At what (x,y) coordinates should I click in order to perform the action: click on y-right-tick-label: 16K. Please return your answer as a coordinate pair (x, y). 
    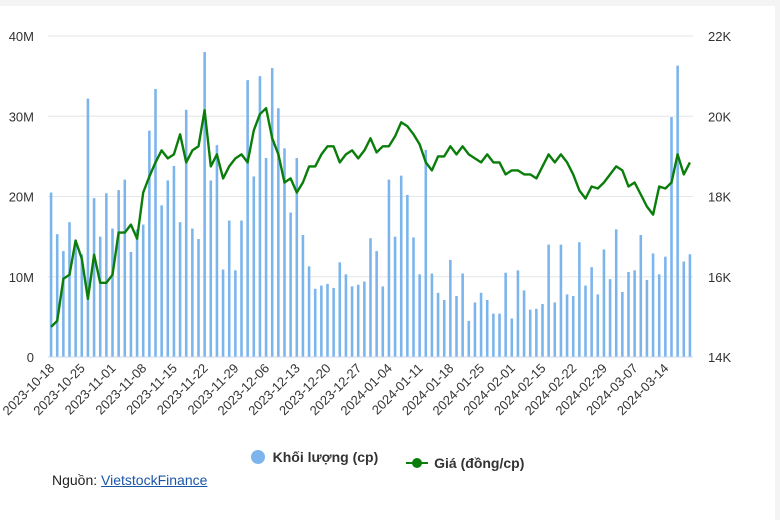
    Looking at the image, I should click on (719, 277).